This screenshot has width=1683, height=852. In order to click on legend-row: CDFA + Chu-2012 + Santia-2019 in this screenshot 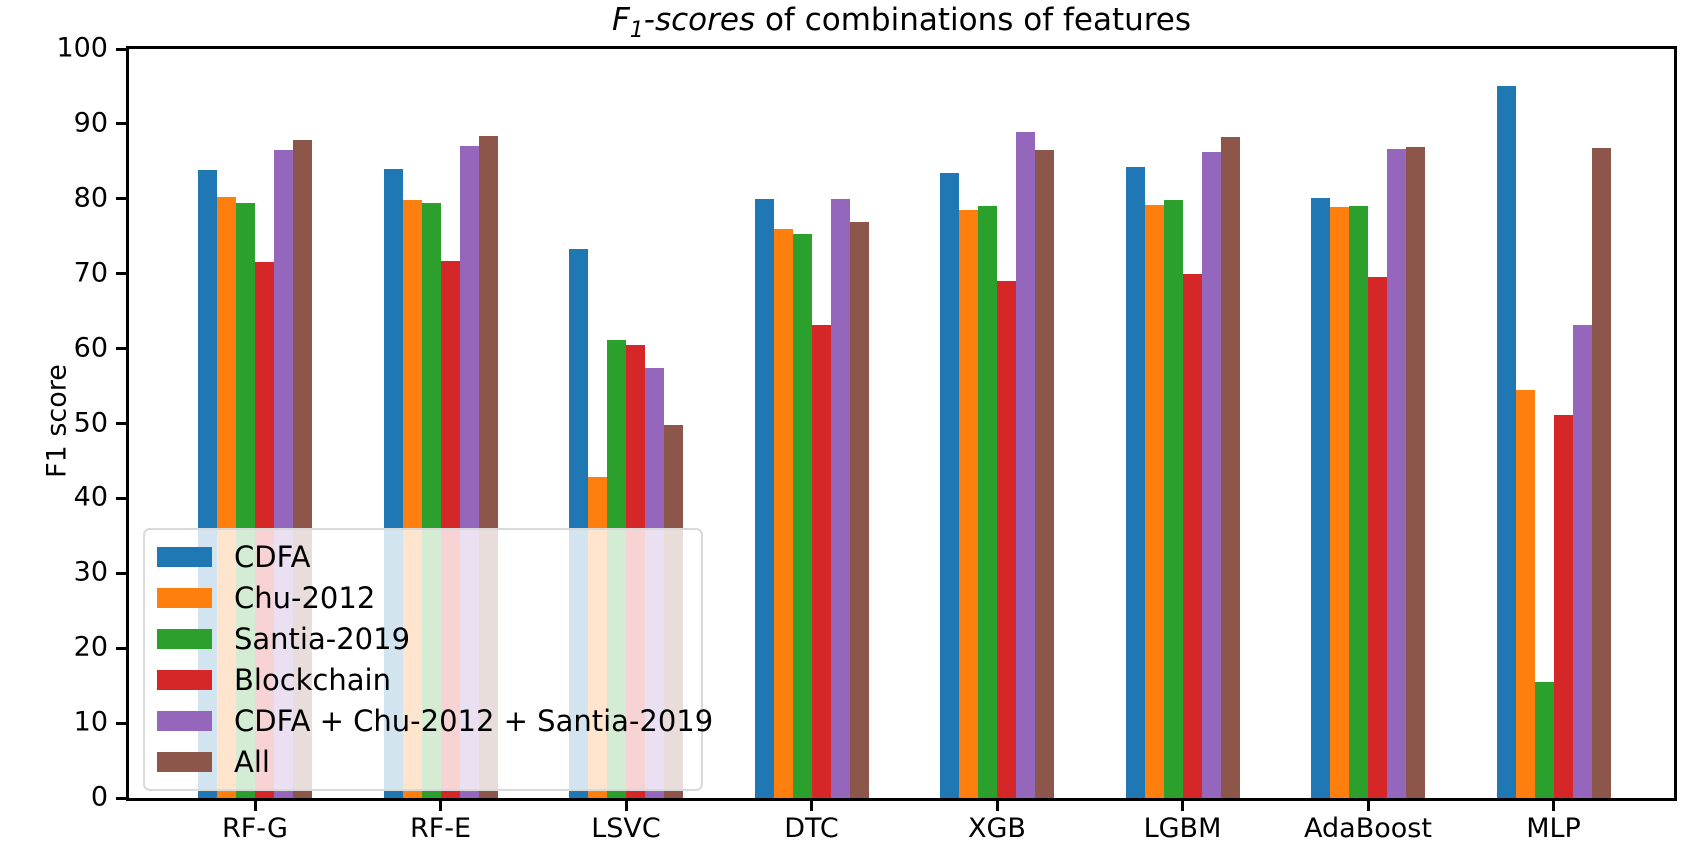, I will do `click(435, 721)`.